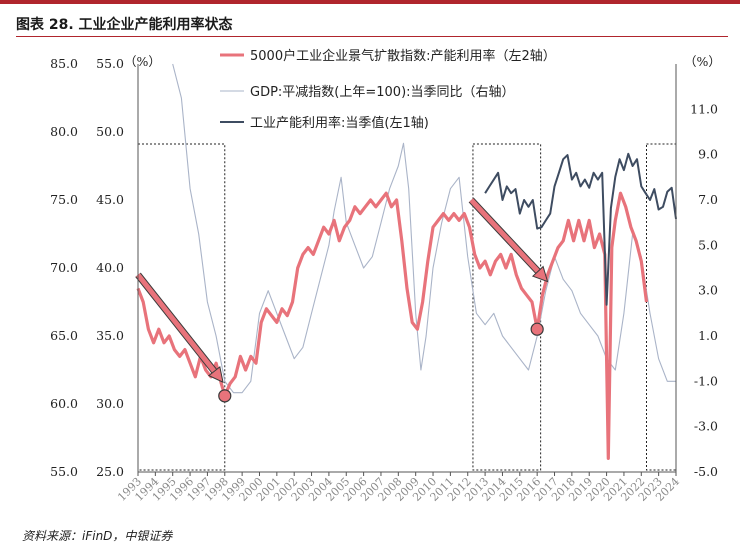 Image resolution: width=740 pixels, height=549 pixels. What do you see at coordinates (708, 199) in the screenshot?
I see `y-right-tick-label: 7.0` at bounding box center [708, 199].